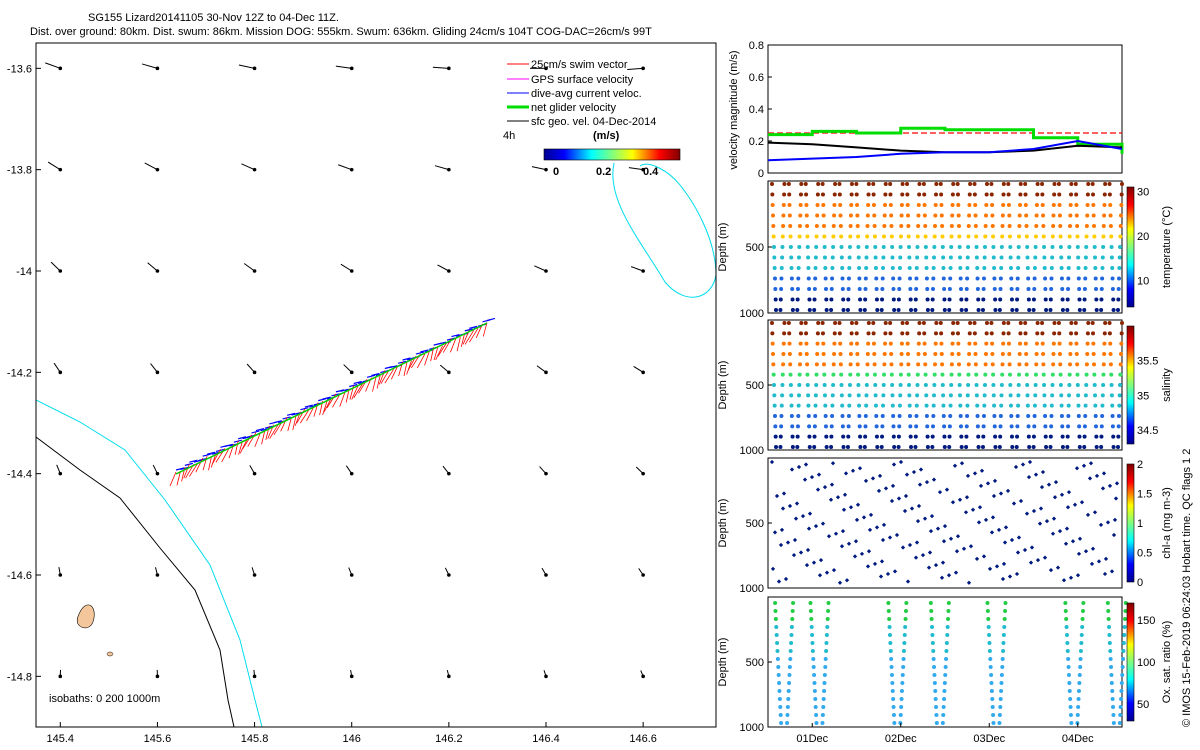  Describe the element at coordinates (593, 122) in the screenshot. I see `legend-sfc: sfc geo. vel. 04-Dec-2014` at that location.